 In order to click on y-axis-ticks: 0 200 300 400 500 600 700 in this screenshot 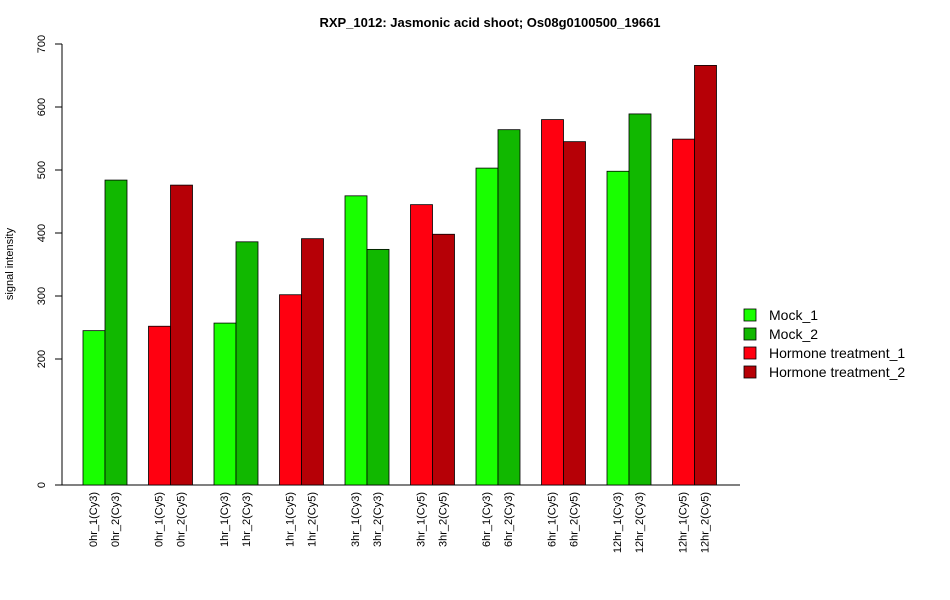, I will do `click(49, 261)`.